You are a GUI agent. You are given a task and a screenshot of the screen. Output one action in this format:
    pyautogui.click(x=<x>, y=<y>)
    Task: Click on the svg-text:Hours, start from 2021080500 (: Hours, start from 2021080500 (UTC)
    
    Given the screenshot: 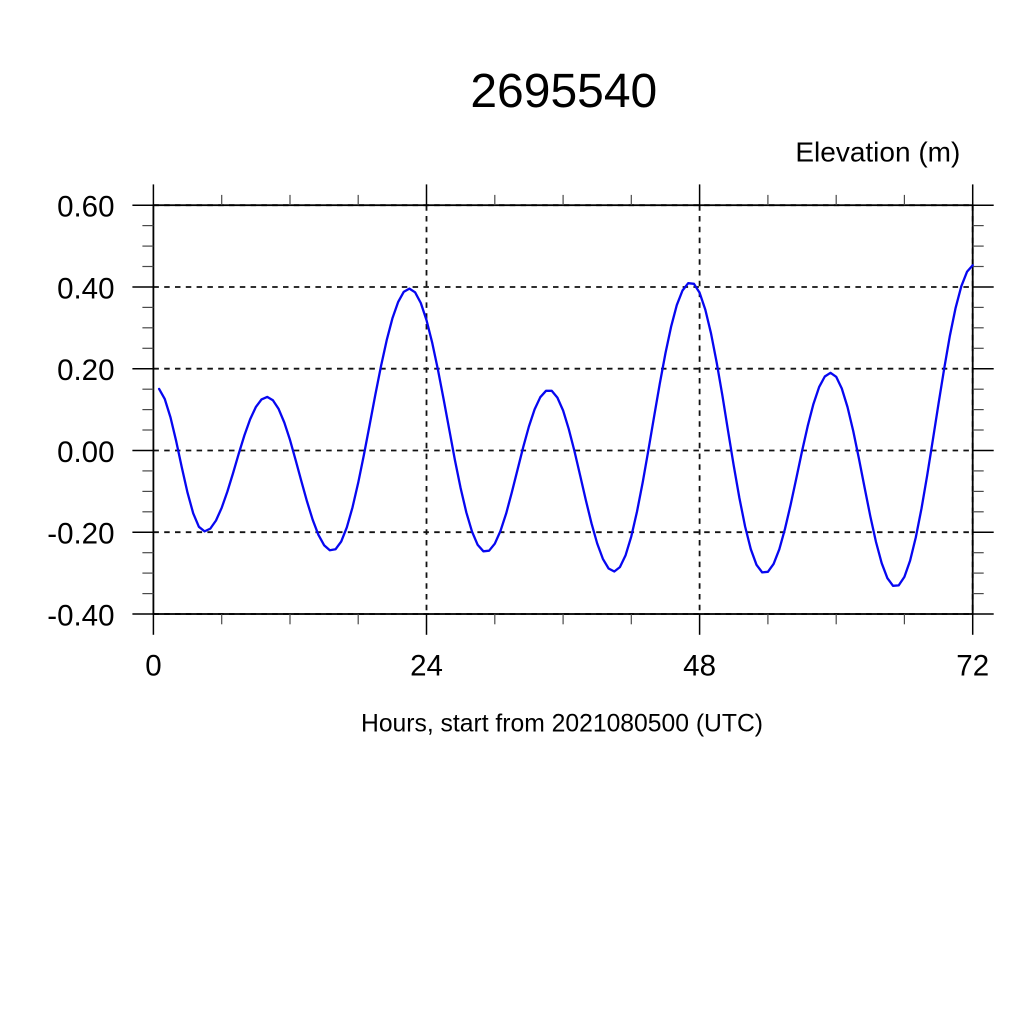 What is the action you would take?
    pyautogui.click(x=562, y=724)
    